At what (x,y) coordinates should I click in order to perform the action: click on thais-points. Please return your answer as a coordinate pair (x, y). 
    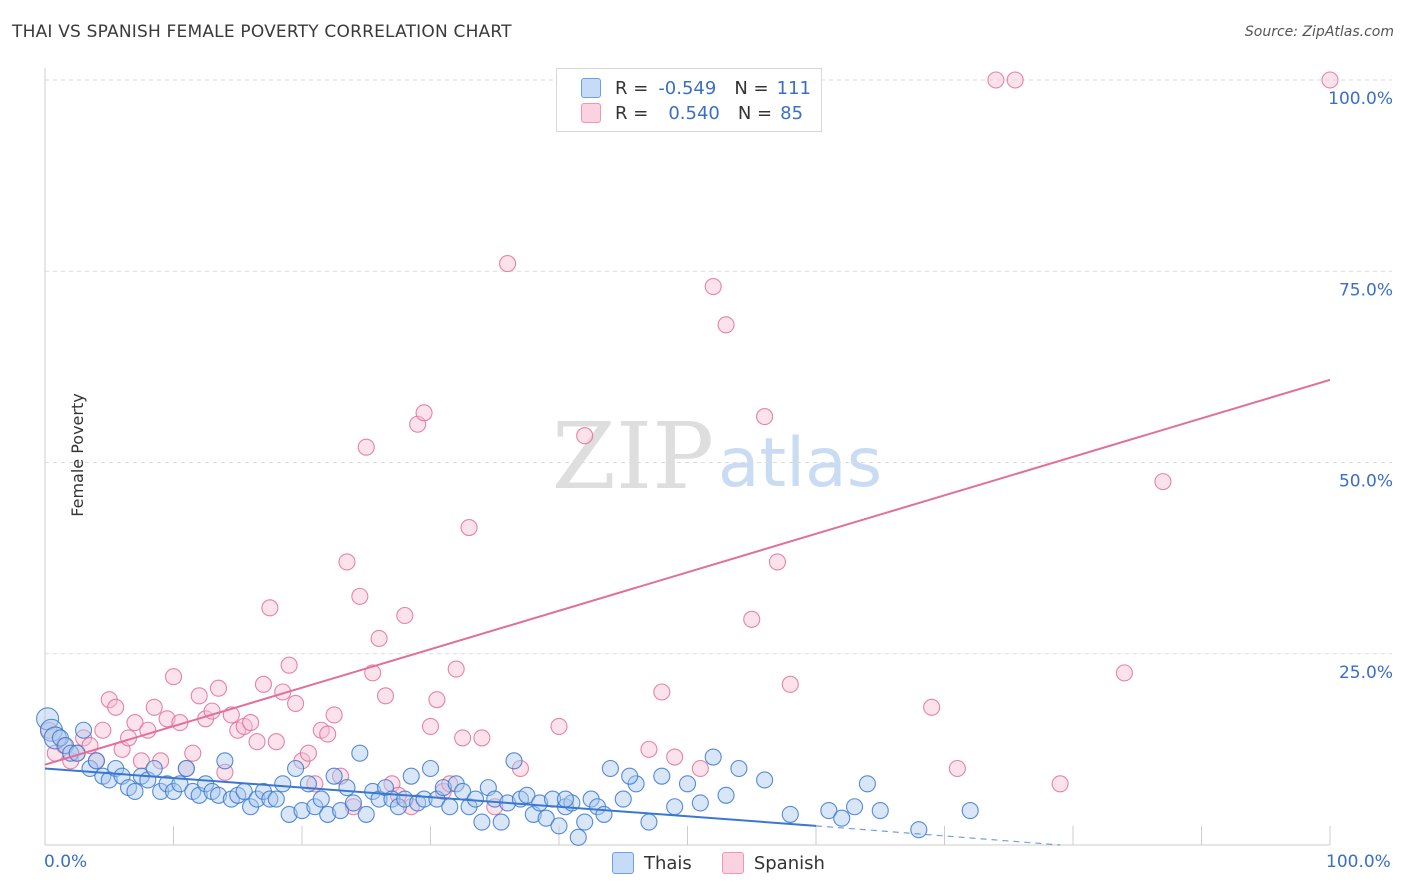
    Looking at the image, I should click on (507, 776).